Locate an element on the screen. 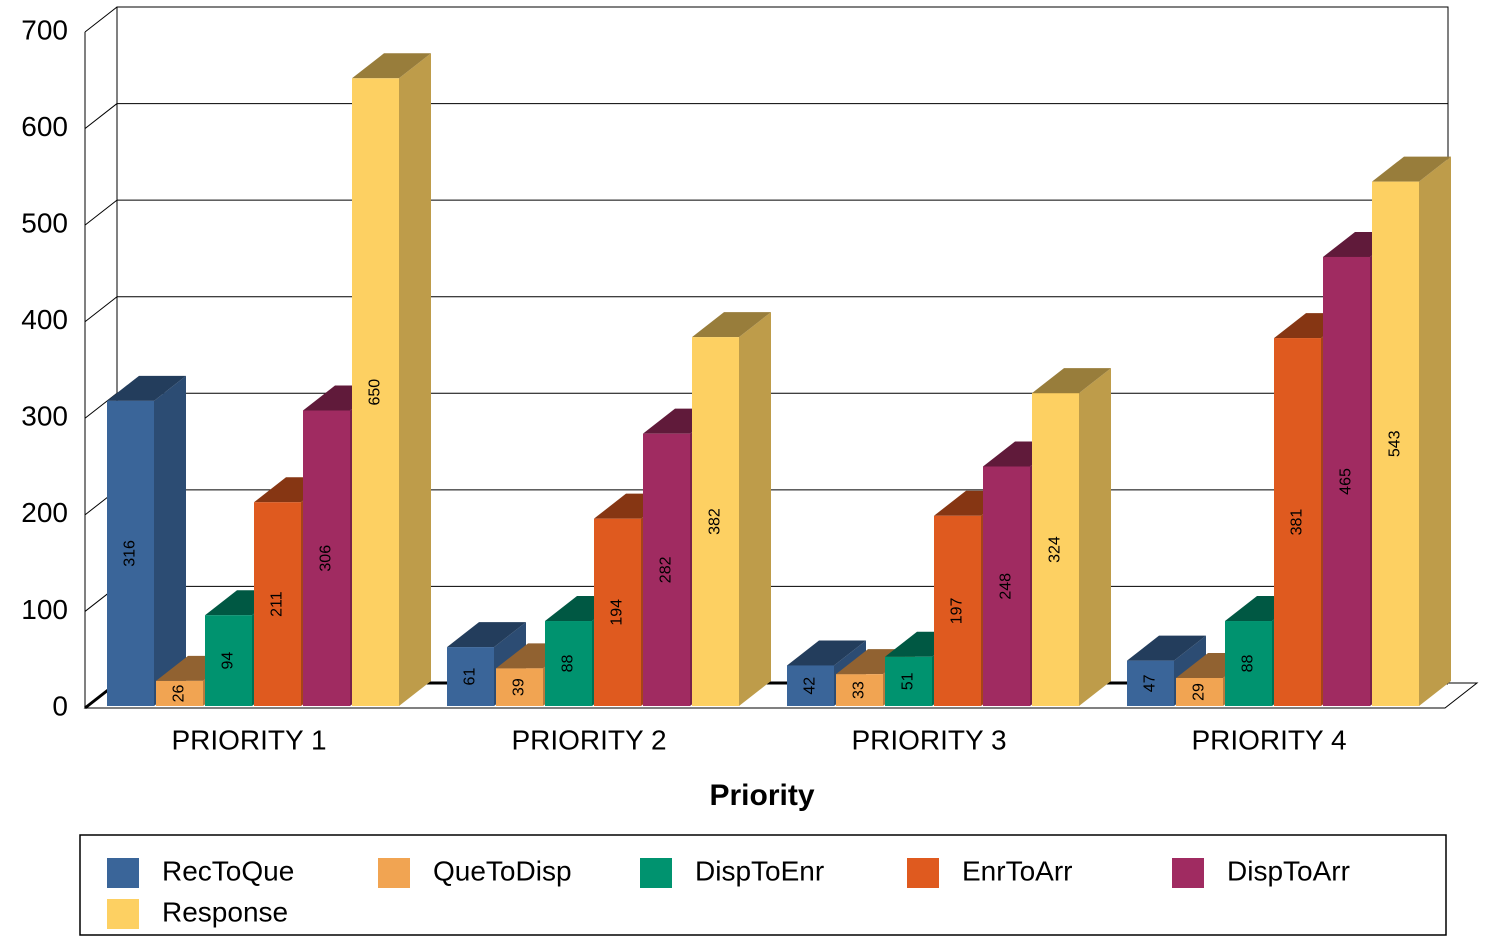 This screenshot has width=1486, height=947. x-axis-title: Priority is located at coordinates (761, 795).